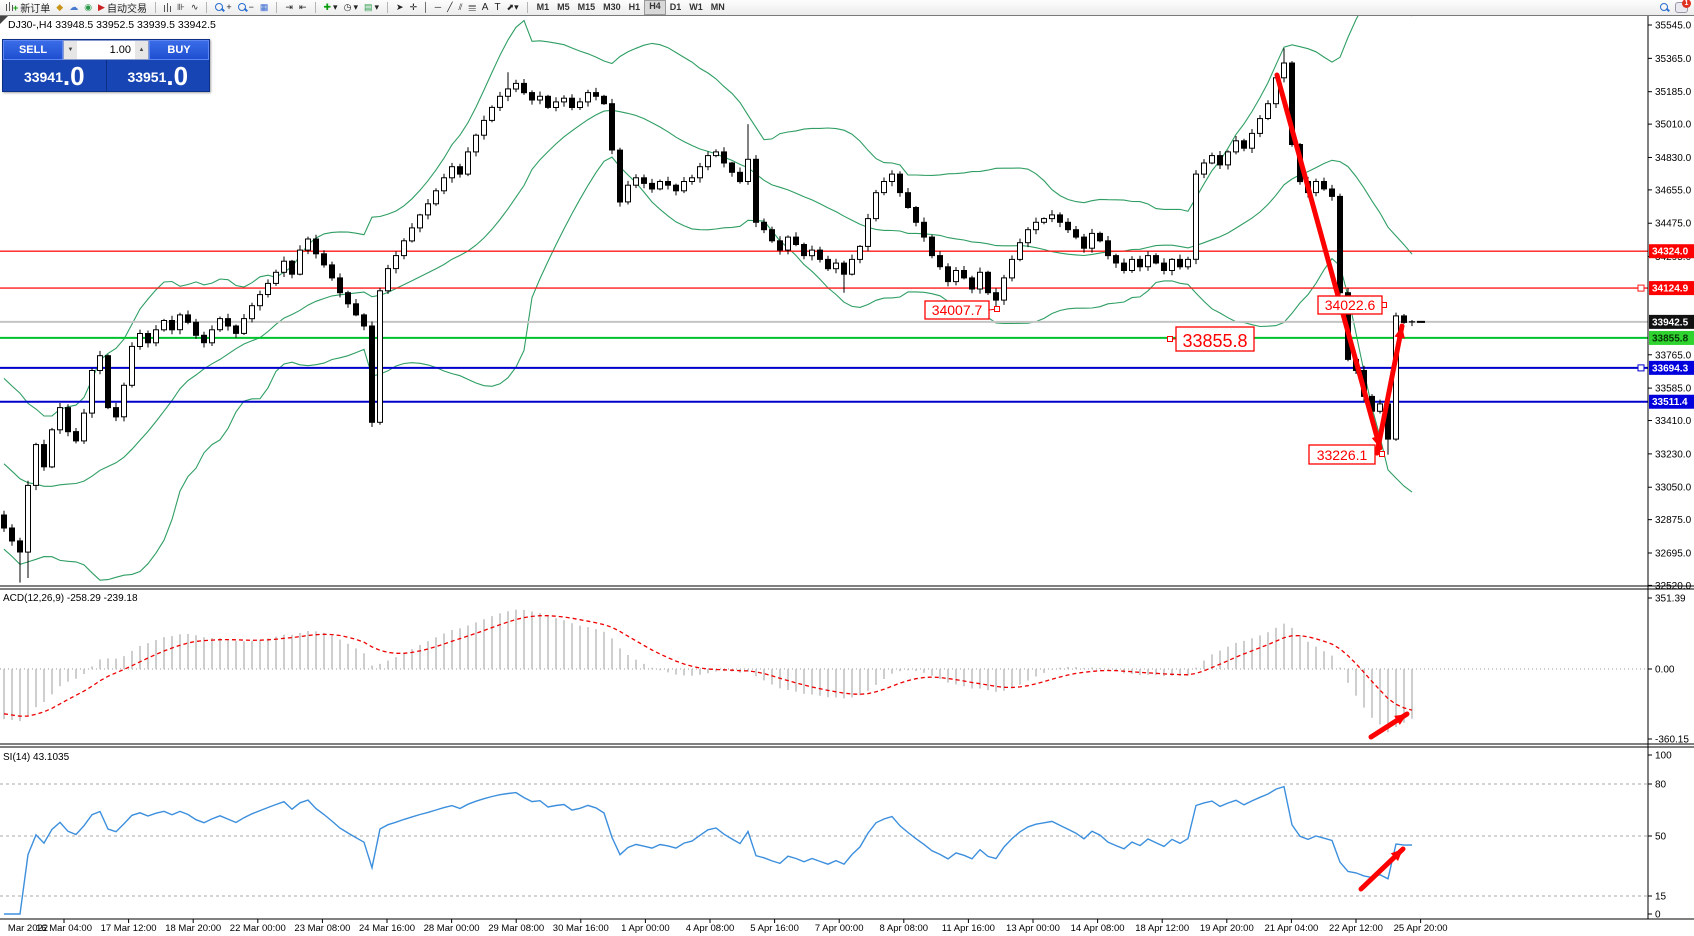 This screenshot has height=936, width=1694. Describe the element at coordinates (1672, 740) in the screenshot. I see `macd-axis-label: -360.15` at that location.